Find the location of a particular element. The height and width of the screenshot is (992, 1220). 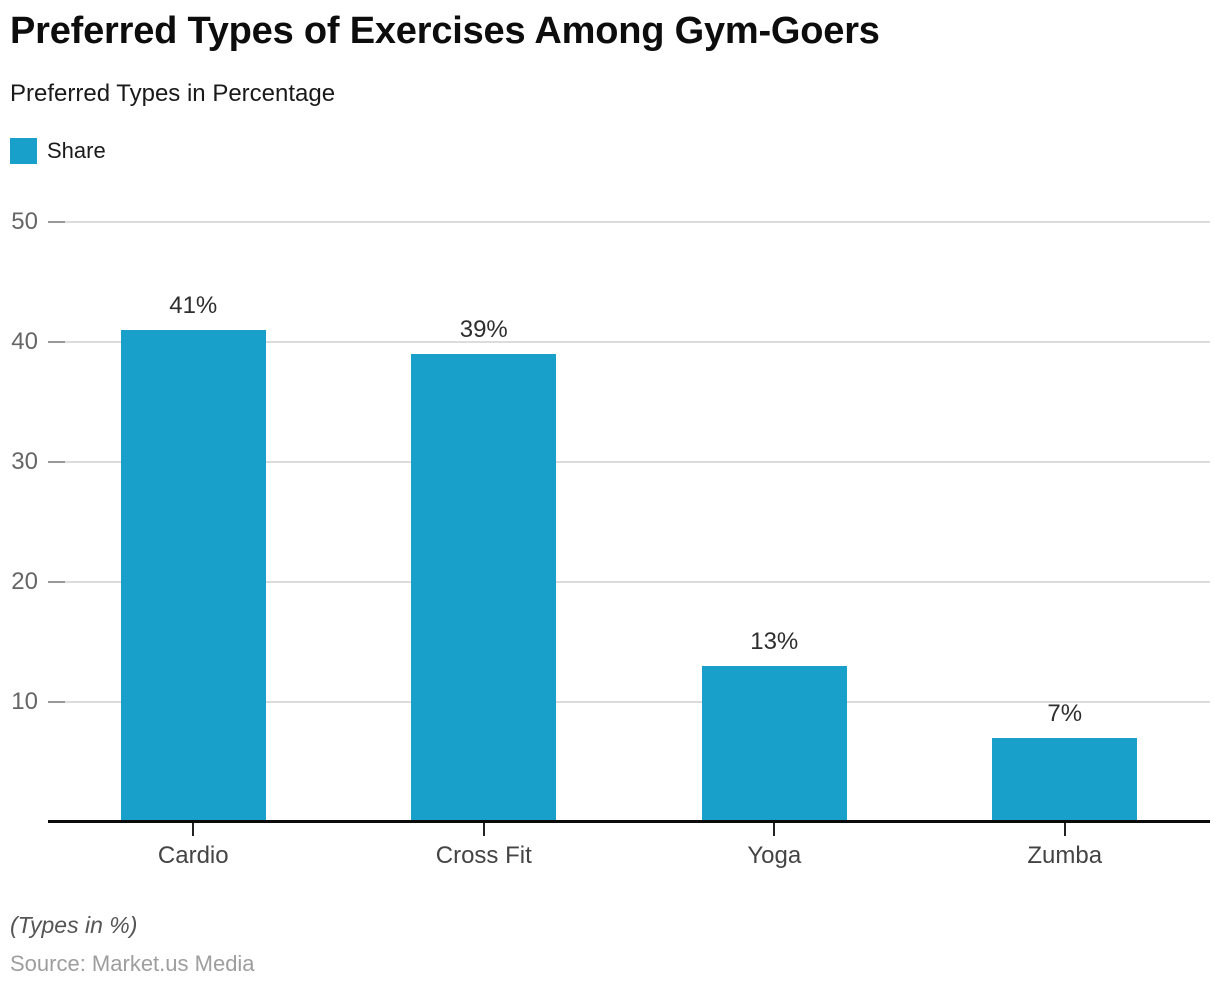

footer-source: Source: Market.us Media is located at coordinates (132, 963).